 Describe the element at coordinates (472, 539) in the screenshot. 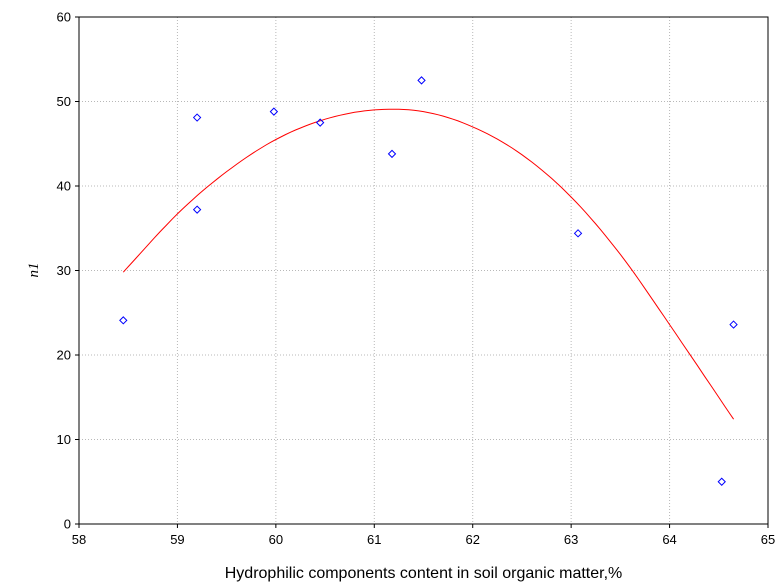

I see `x-tick-label: 62` at that location.